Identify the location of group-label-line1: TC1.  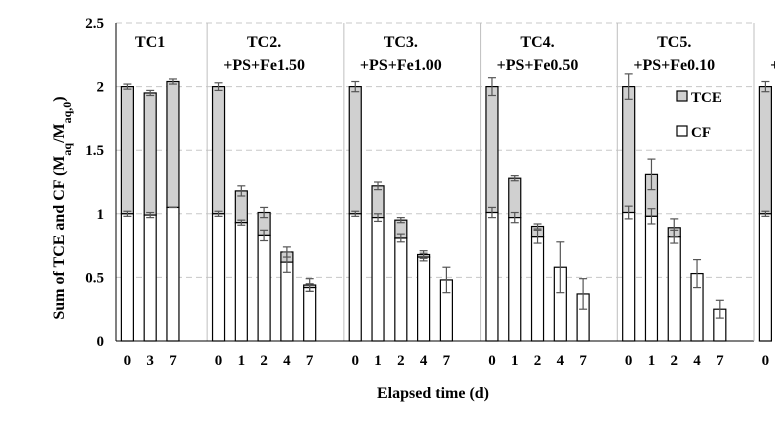
(150, 42).